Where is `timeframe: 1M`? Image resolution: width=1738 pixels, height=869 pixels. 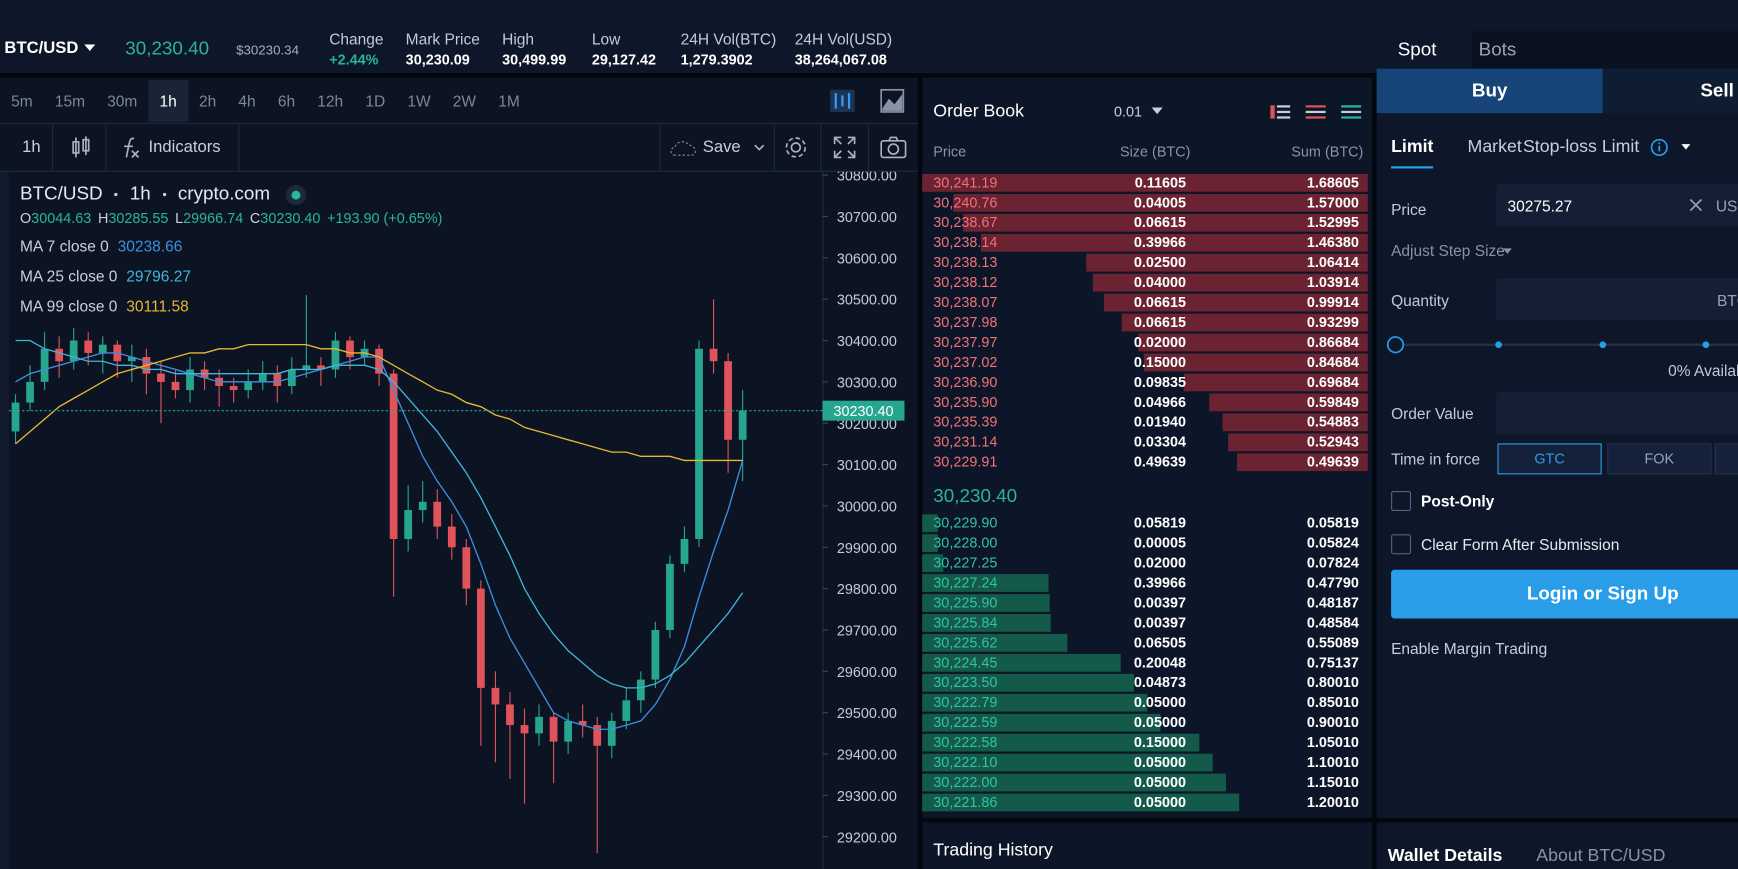 timeframe: 1M is located at coordinates (509, 100).